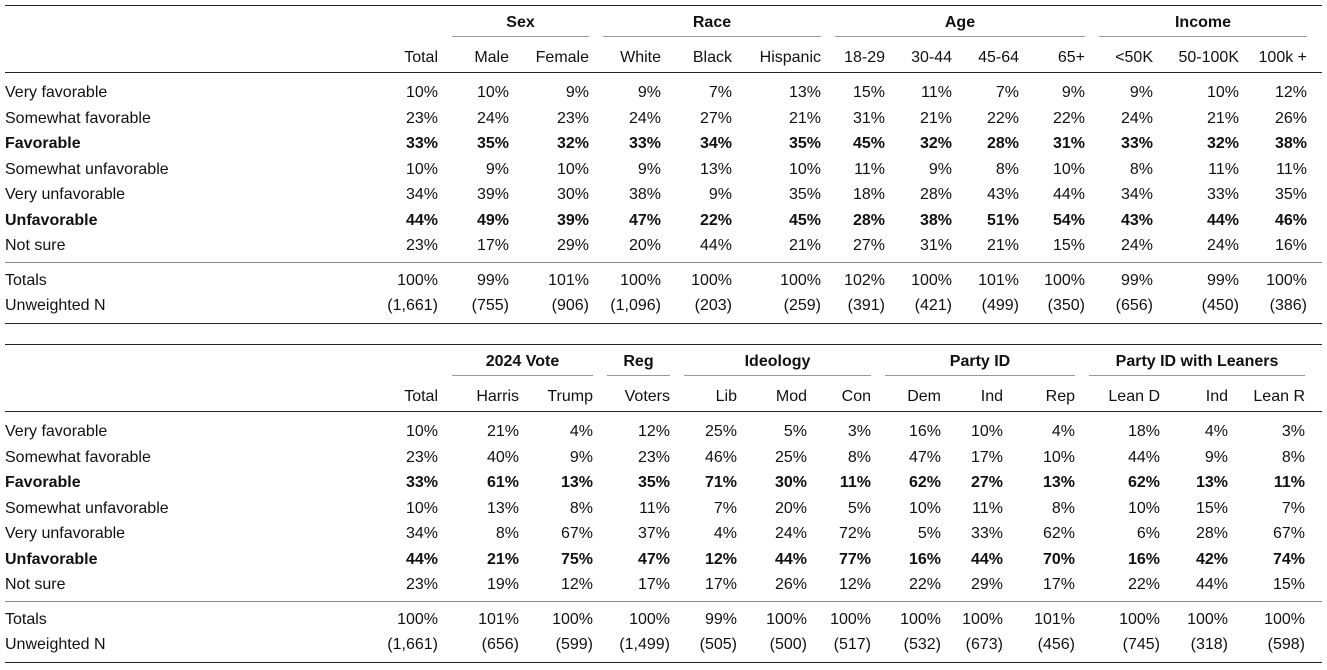 This screenshot has height=670, width=1327. What do you see at coordinates (924, 431) in the screenshot?
I see `table-cell: 16%` at bounding box center [924, 431].